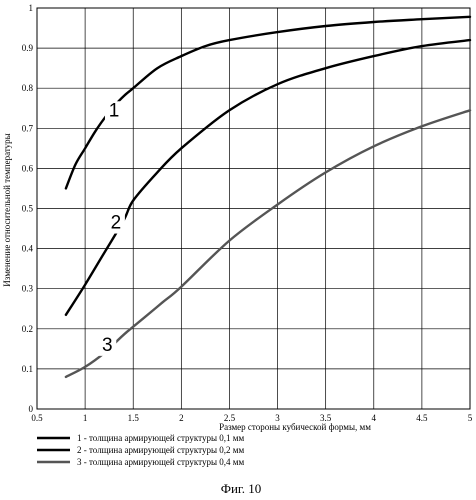 The height and width of the screenshot is (500, 476). Describe the element at coordinates (37, 418) in the screenshot. I see `x-tick-label: 0.5` at that location.